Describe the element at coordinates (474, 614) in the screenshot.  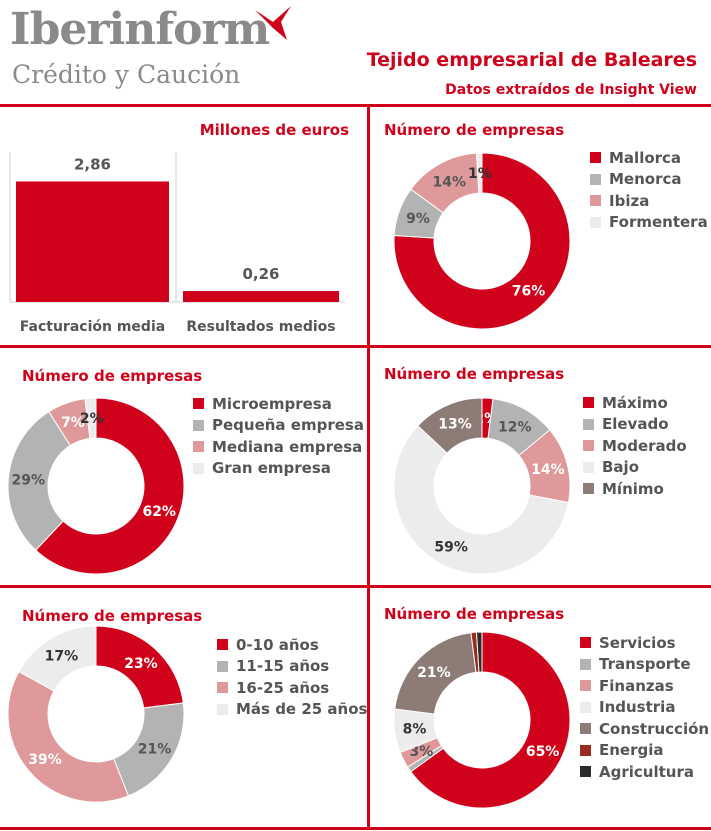
I see `sector-chart-title: Número de empresas` at that location.